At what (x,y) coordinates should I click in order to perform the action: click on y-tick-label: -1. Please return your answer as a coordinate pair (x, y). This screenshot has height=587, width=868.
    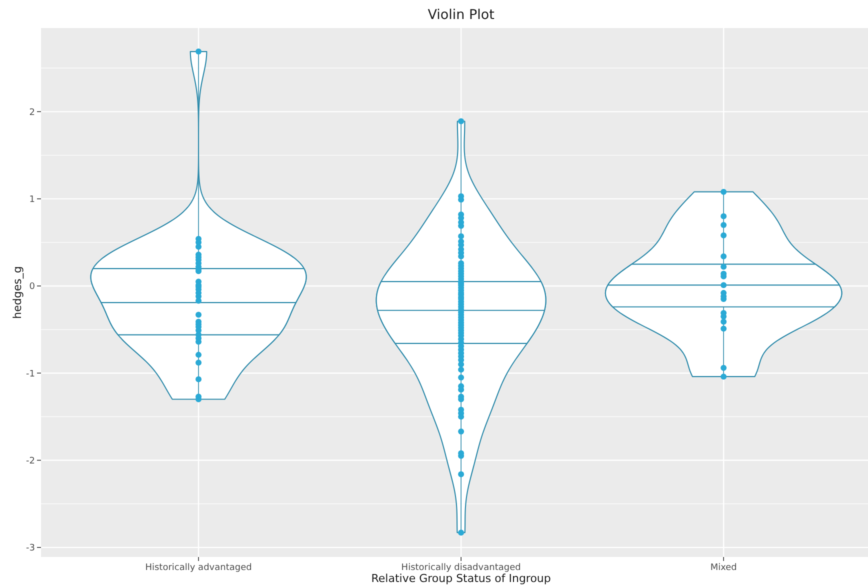
    Looking at the image, I should click on (30, 374).